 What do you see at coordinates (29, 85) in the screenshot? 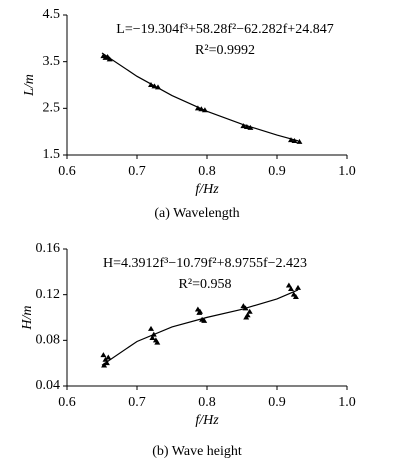
I see `y-axis-title: L/m` at bounding box center [29, 85].